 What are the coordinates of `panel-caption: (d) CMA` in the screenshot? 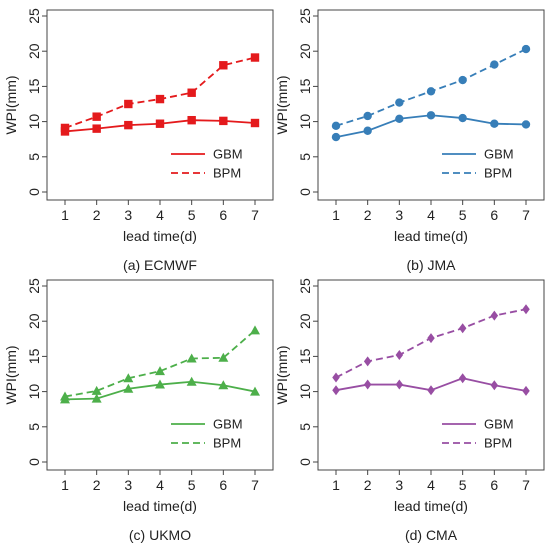 It's located at (431, 535).